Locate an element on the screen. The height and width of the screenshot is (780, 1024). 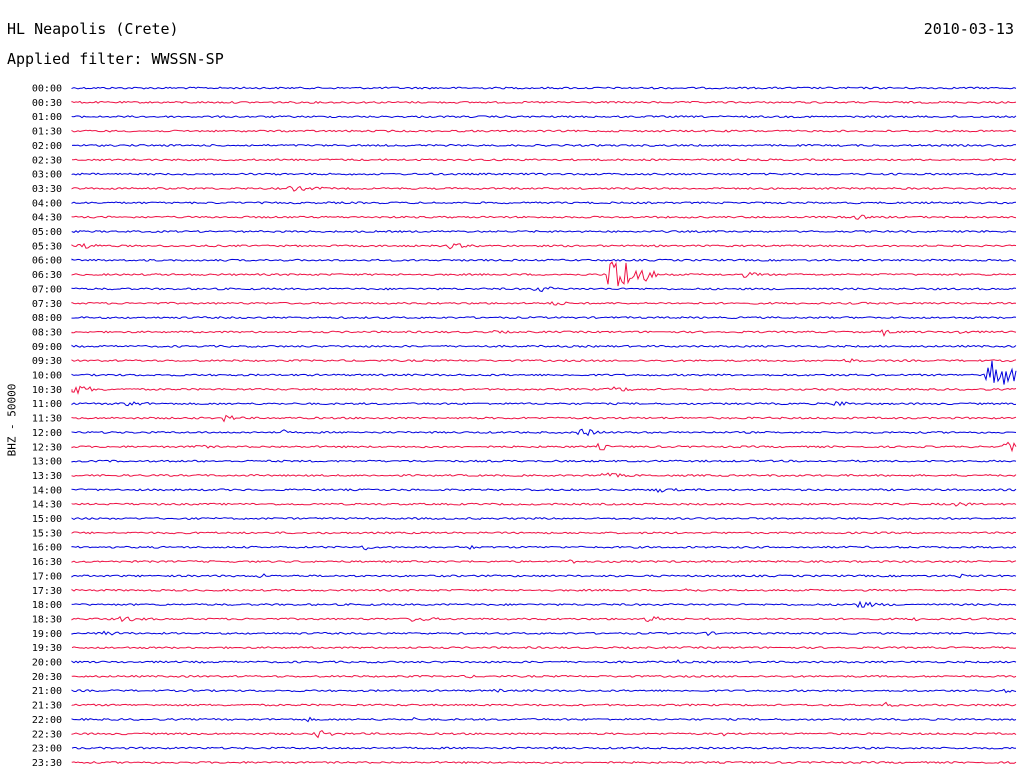
station-title: HL Neapolis (Crete) is located at coordinates (93, 29).